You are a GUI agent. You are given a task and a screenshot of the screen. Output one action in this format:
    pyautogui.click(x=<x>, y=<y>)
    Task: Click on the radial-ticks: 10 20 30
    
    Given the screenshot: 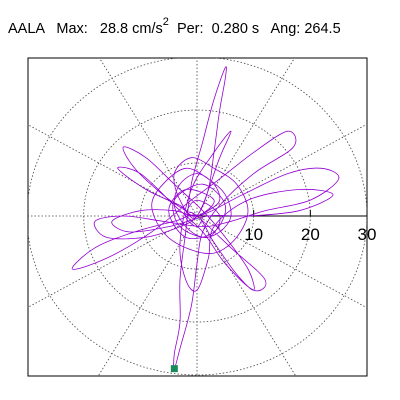 What is the action you would take?
    pyautogui.click(x=310, y=227)
    